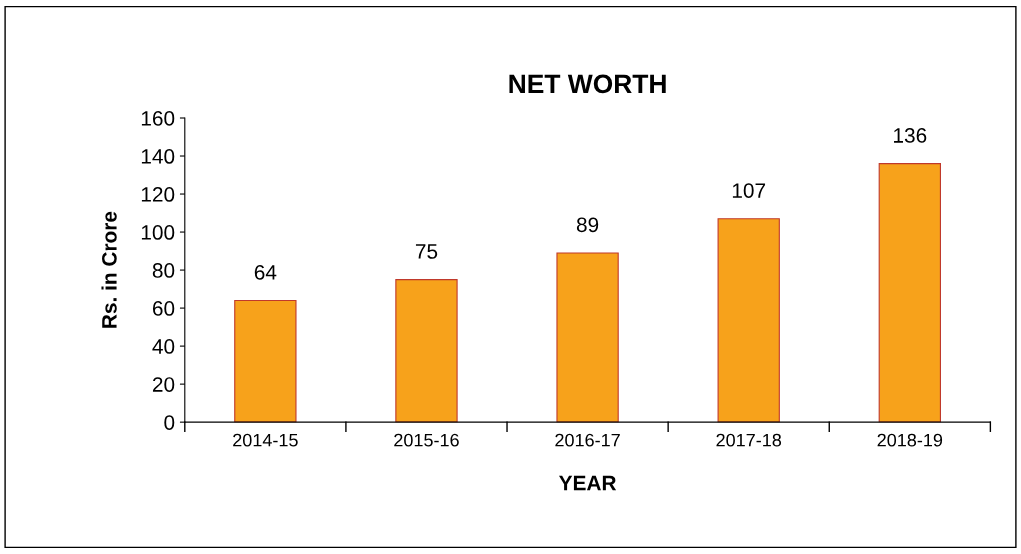  I want to click on y-tick-label: 60, so click(163, 308).